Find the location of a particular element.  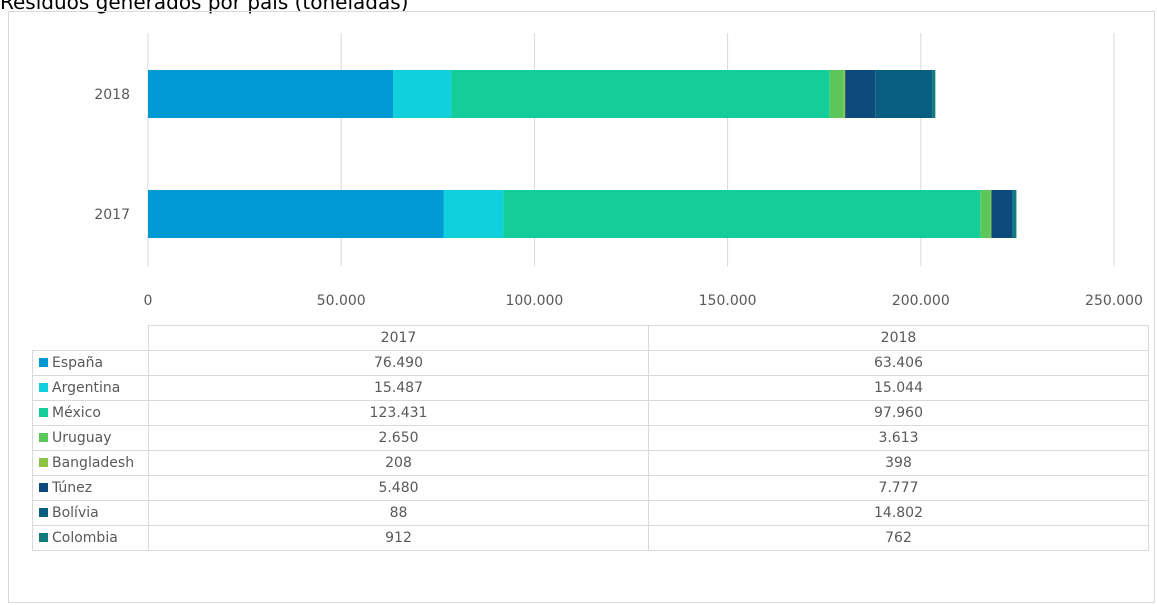

table-row: Bangladesh 208 398 is located at coordinates (590, 463).